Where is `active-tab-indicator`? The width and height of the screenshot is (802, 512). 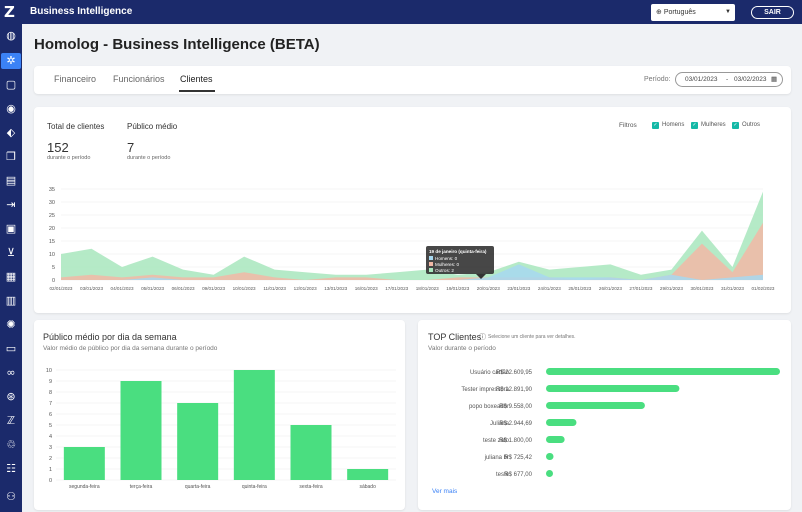
active-tab-indicator is located at coordinates (197, 91).